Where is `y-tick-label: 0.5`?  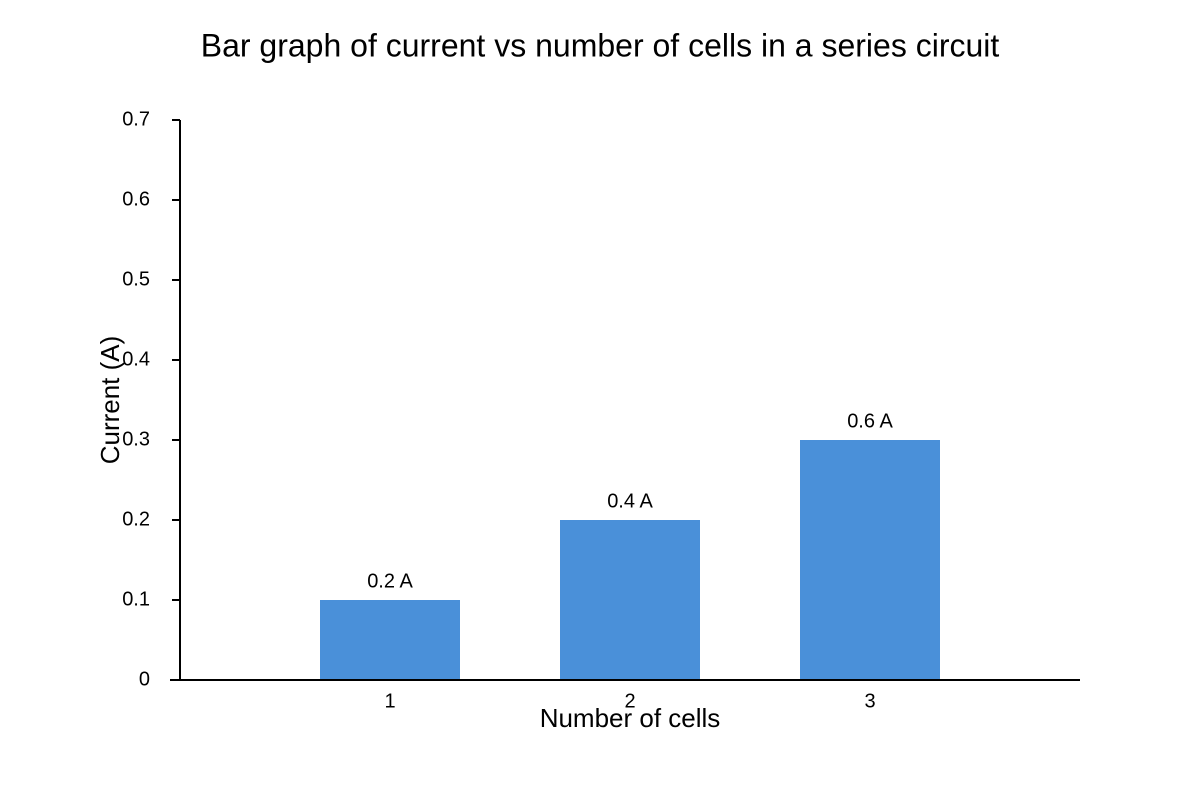
y-tick-label: 0.5 is located at coordinates (136, 279).